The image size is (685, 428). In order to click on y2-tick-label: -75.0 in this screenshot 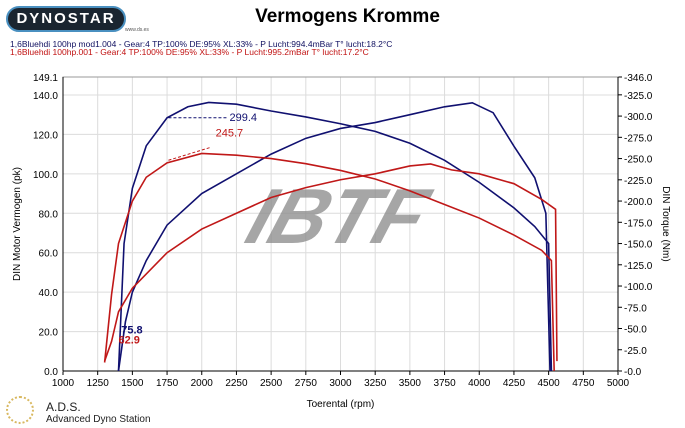, I will do `click(635, 308)`.